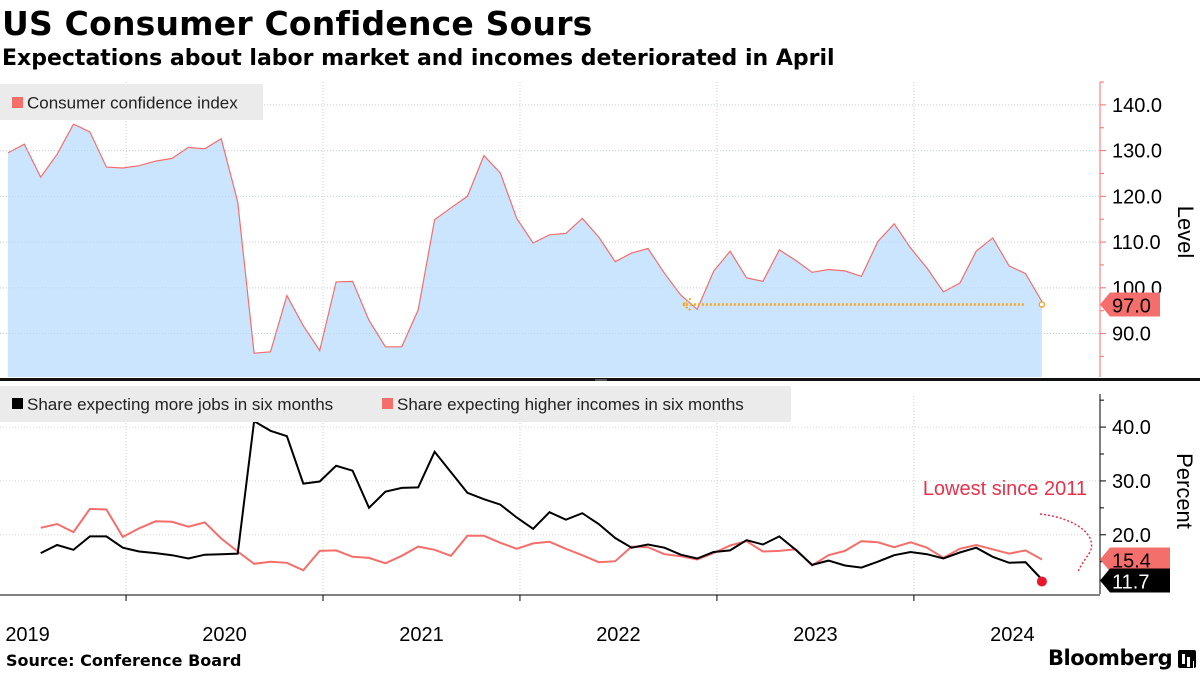 The height and width of the screenshot is (675, 1200). I want to click on incomes-line, so click(541, 539).